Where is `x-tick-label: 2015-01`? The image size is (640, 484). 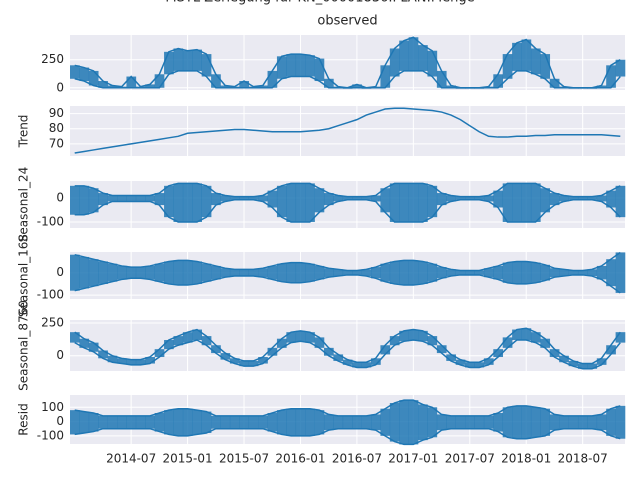
x-tick-label: 2015-01 is located at coordinates (188, 459).